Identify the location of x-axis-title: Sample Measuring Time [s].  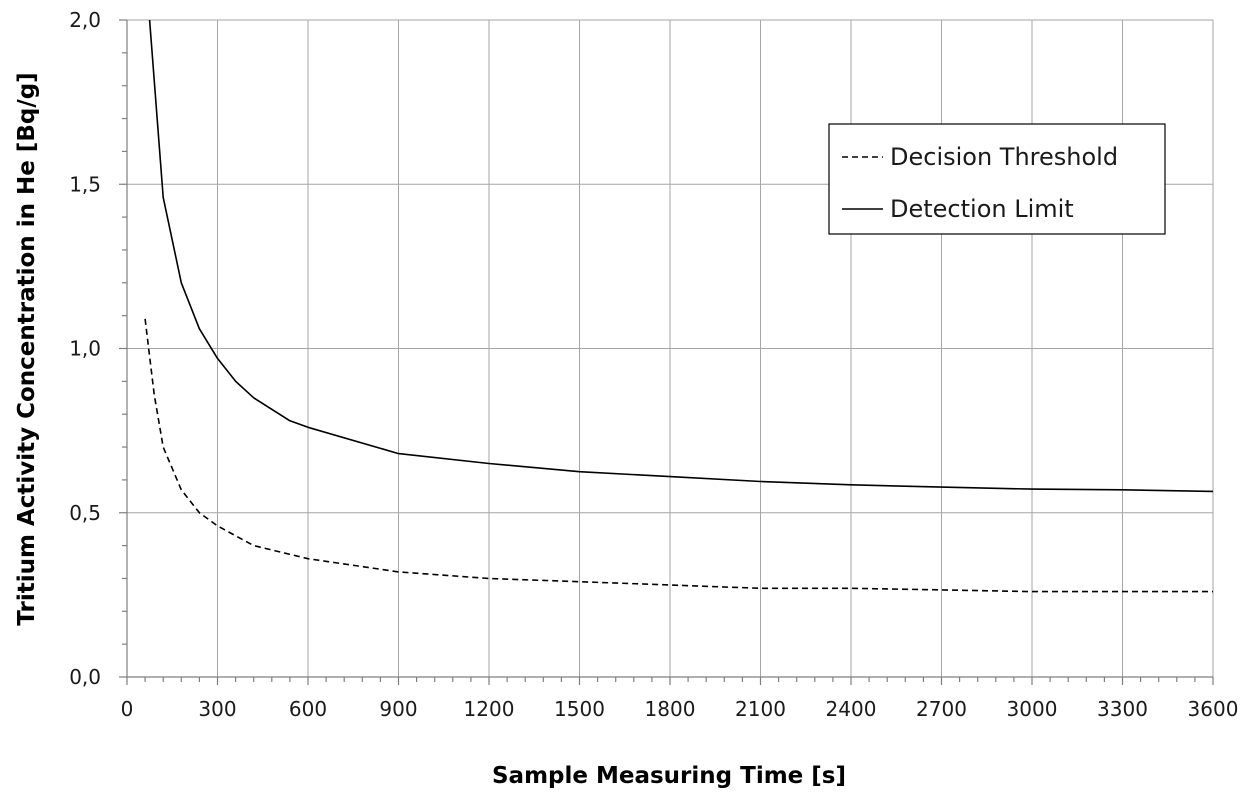
(669, 776).